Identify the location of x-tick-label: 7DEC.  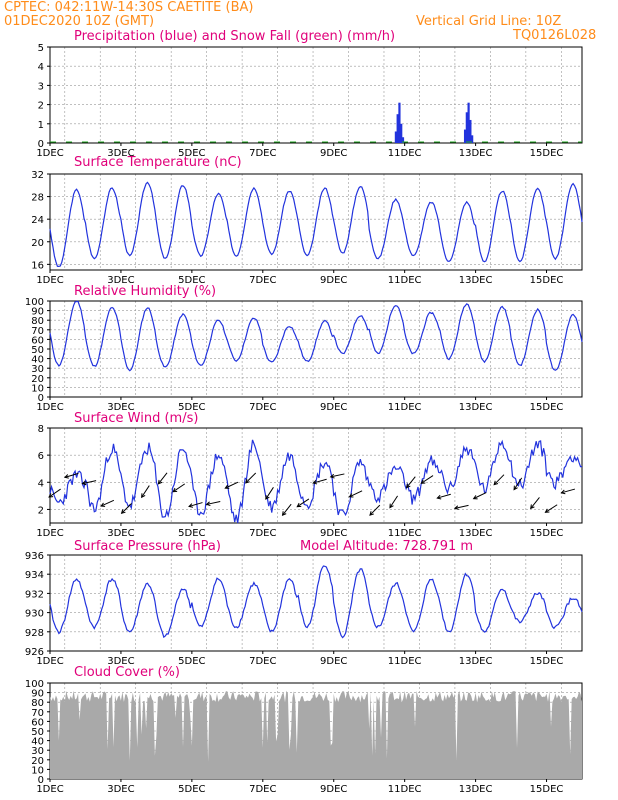
(262, 153).